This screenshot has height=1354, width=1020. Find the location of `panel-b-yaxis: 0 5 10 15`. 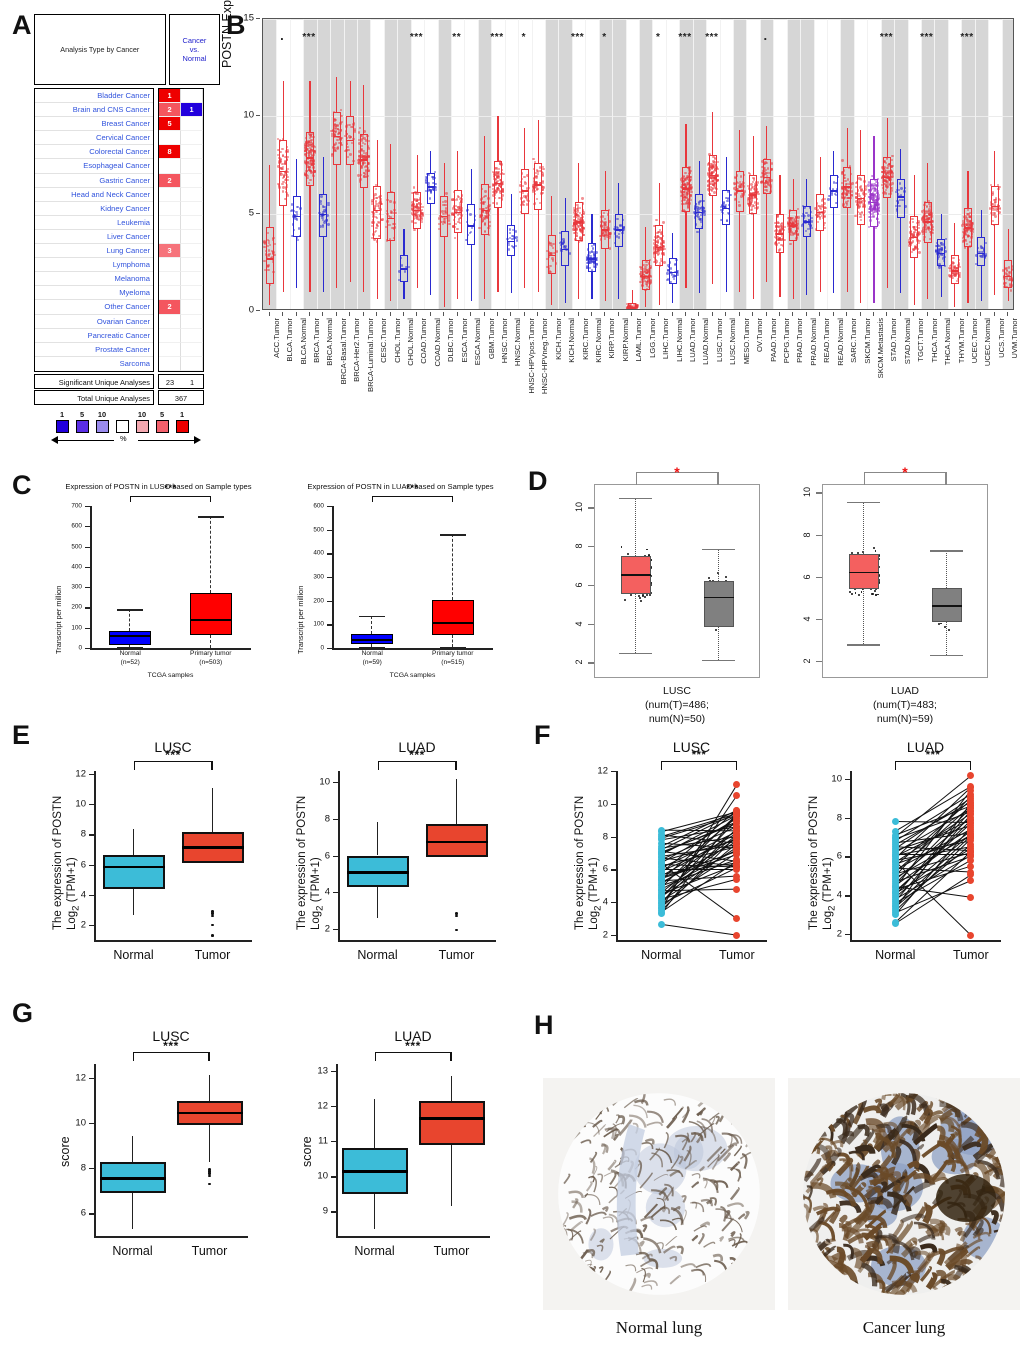

panel-b-yaxis: 0 5 10 15 is located at coordinates (244, 163).